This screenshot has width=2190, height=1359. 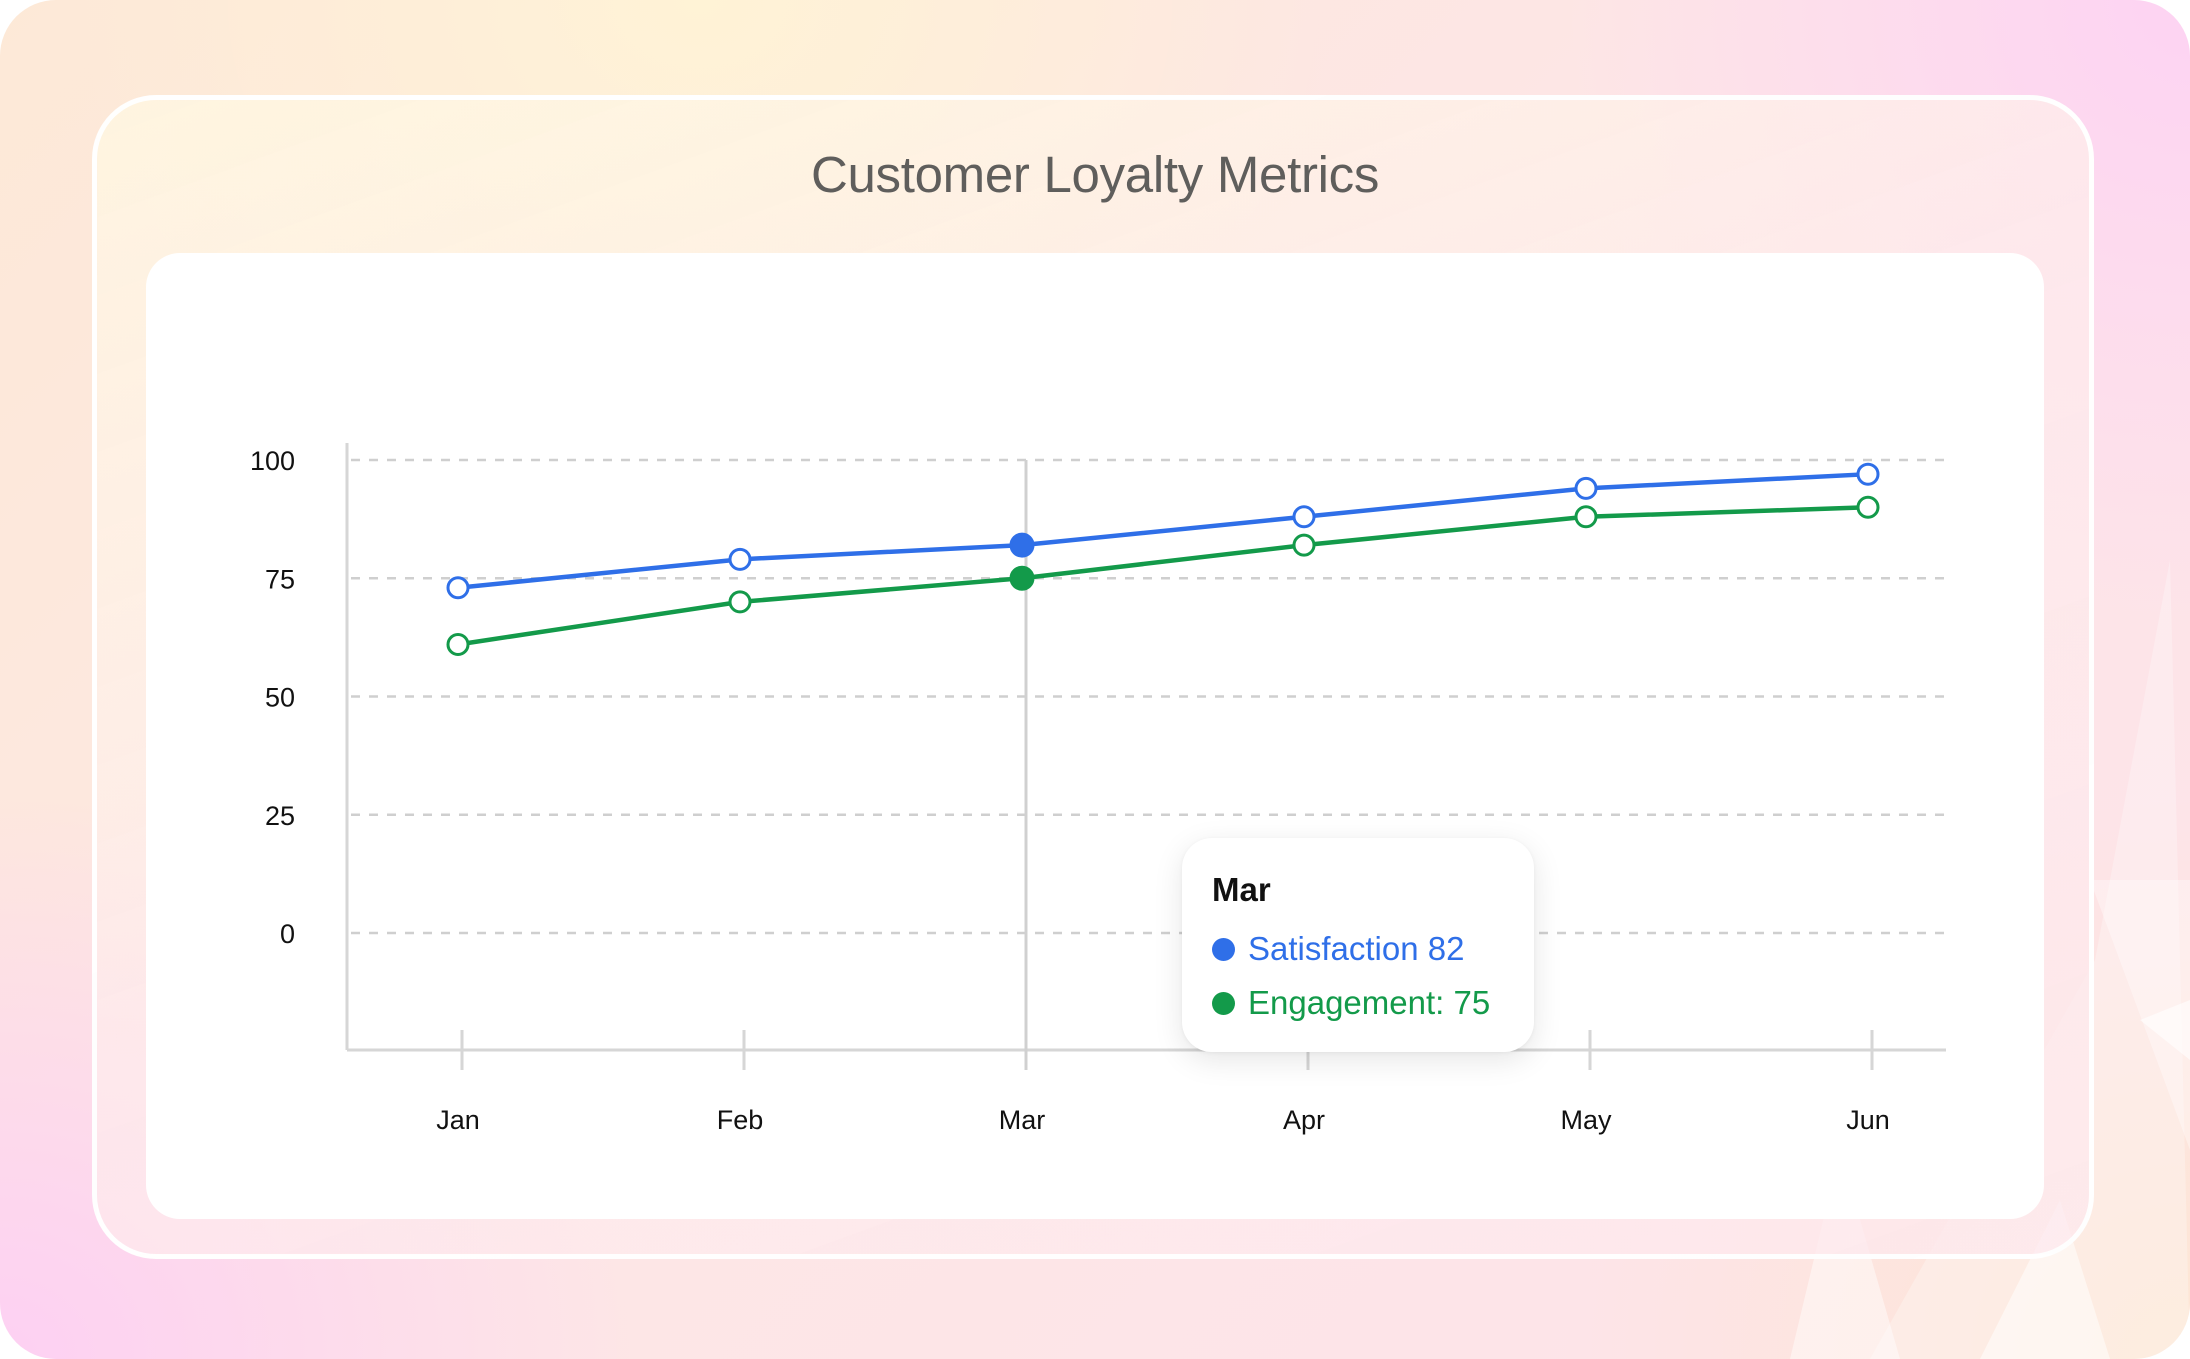 What do you see at coordinates (1223, 1003) in the screenshot?
I see `engagement-legend-dot` at bounding box center [1223, 1003].